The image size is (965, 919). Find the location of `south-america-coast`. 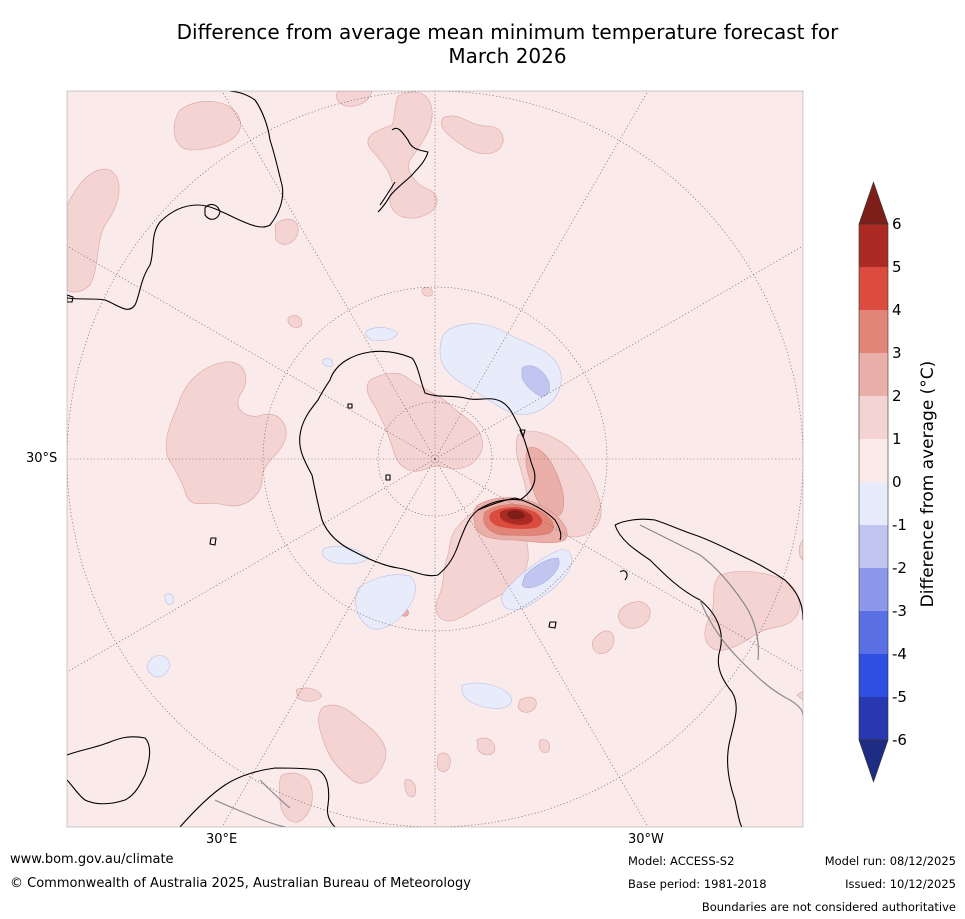

south-america-coast is located at coordinates (708, 672).